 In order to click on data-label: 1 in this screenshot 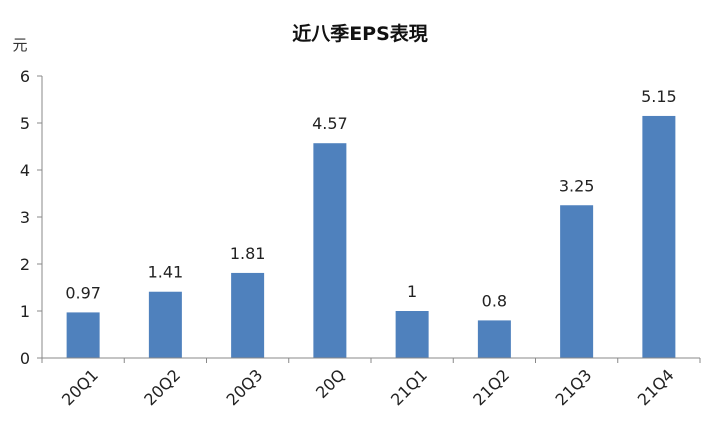, I will do `click(412, 291)`.